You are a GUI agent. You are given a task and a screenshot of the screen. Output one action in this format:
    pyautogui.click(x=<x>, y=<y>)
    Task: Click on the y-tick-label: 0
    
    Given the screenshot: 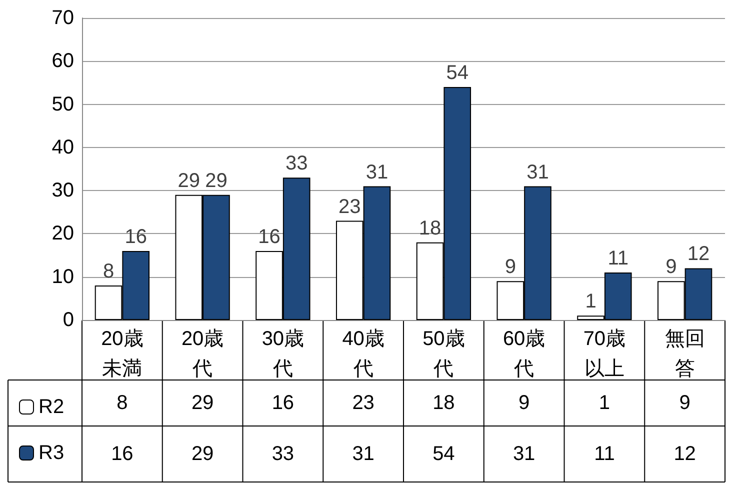 What is the action you would take?
    pyautogui.click(x=68, y=320)
    